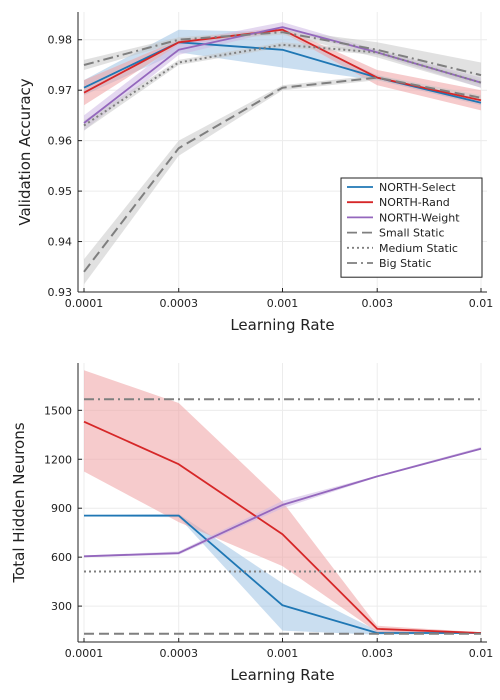 Image resolution: width=500 pixels, height=700 pixels. What do you see at coordinates (60, 40) in the screenshot?
I see `y-tick-label: 0.98` at bounding box center [60, 40].